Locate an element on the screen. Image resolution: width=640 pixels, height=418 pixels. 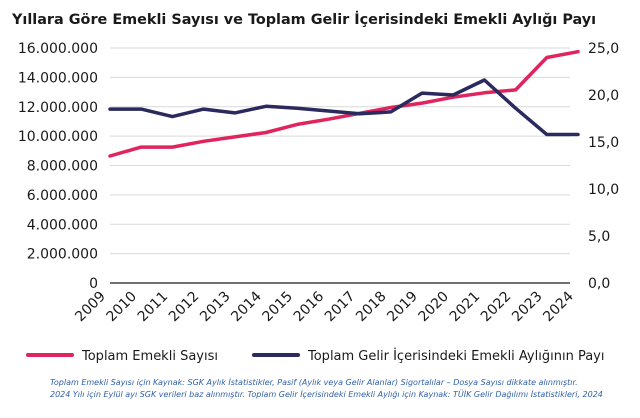
y-left-tick-label: 14.000.000 is located at coordinates (58, 78).